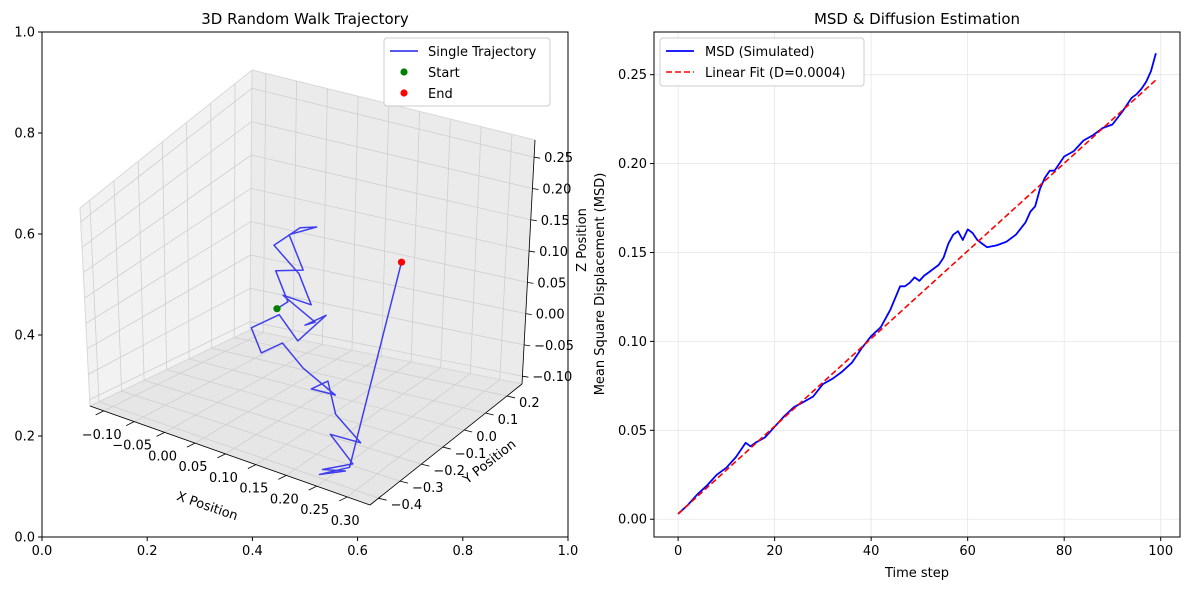  I want to click on x-tick-label: 0.15, so click(253, 489).